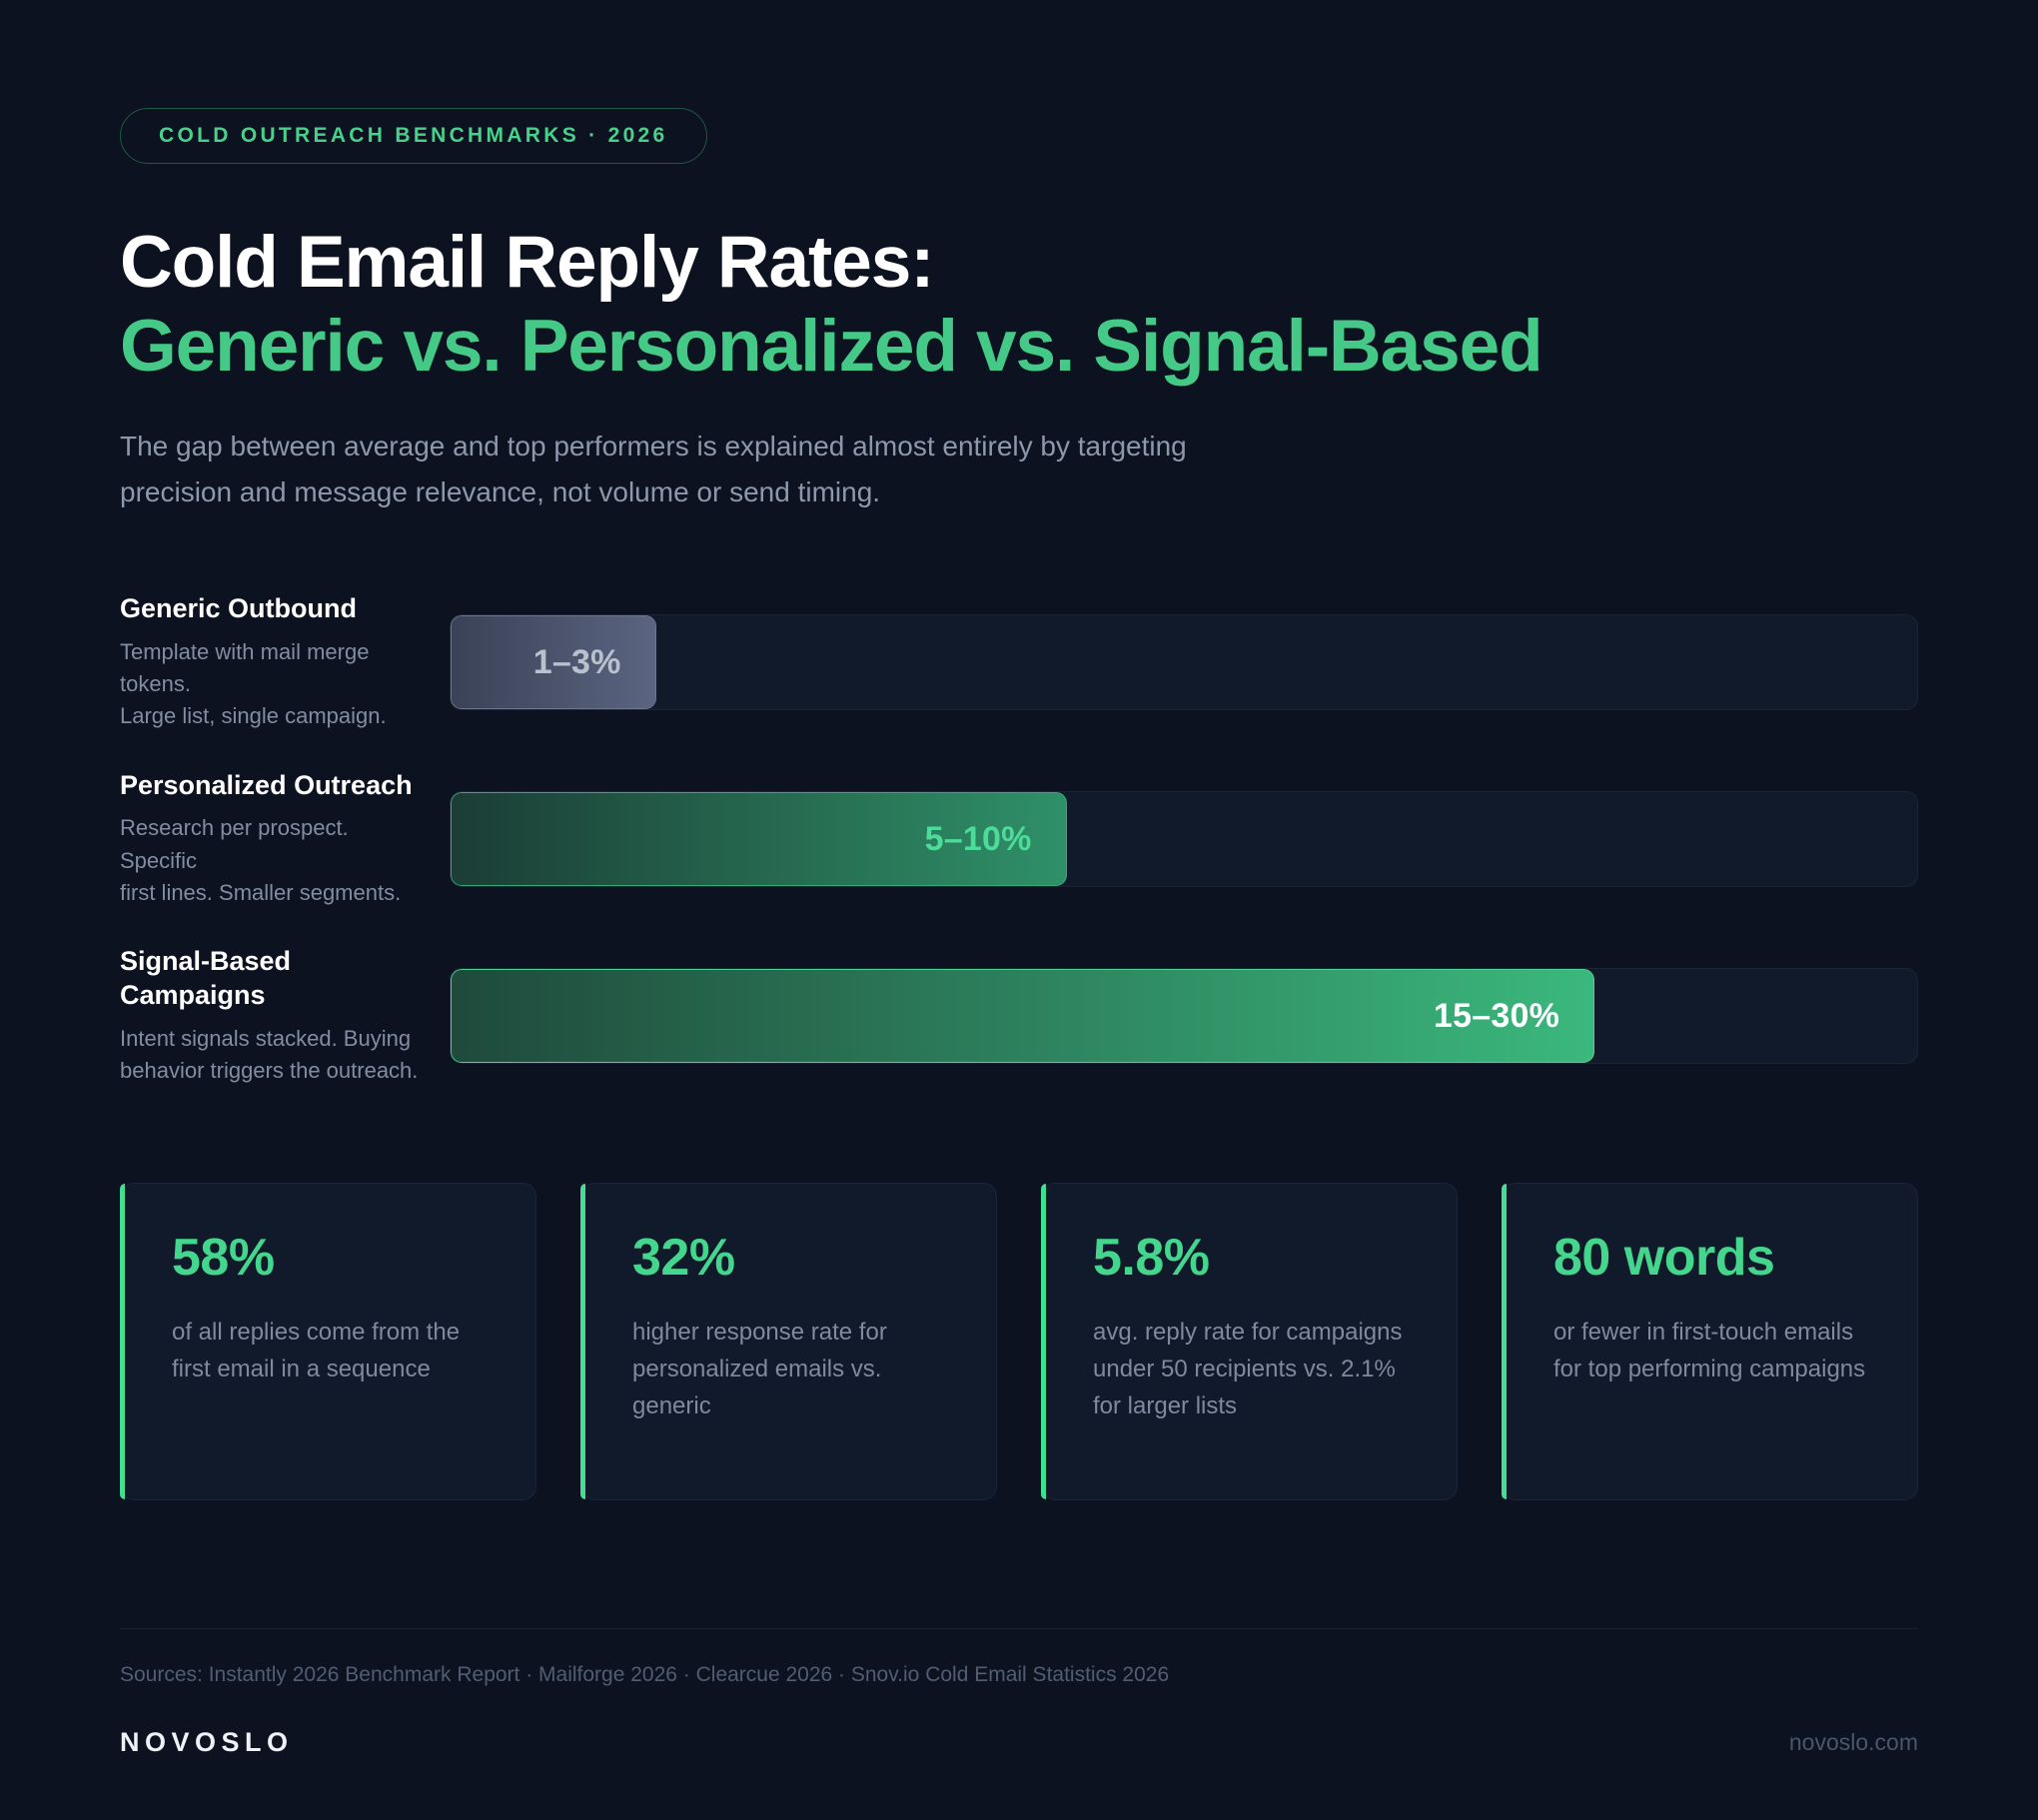 This screenshot has height=1820, width=2038. What do you see at coordinates (1019, 1743) in the screenshot?
I see `footer-bottom: NOVOSLO novoslo.com` at bounding box center [1019, 1743].